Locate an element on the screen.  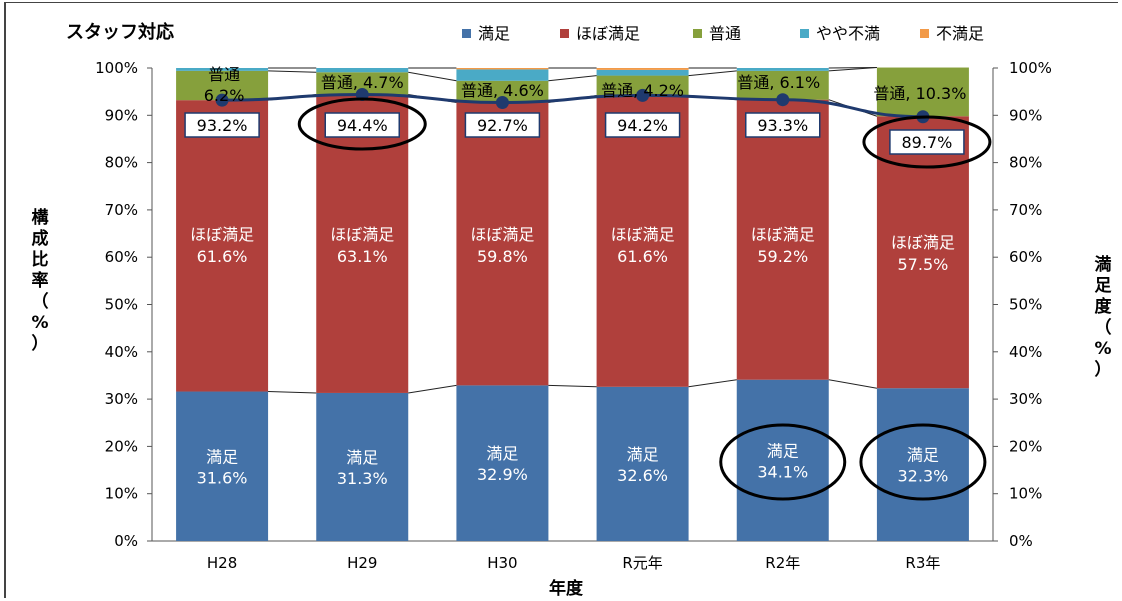
x-category-label: R3年 is located at coordinates (922, 563).